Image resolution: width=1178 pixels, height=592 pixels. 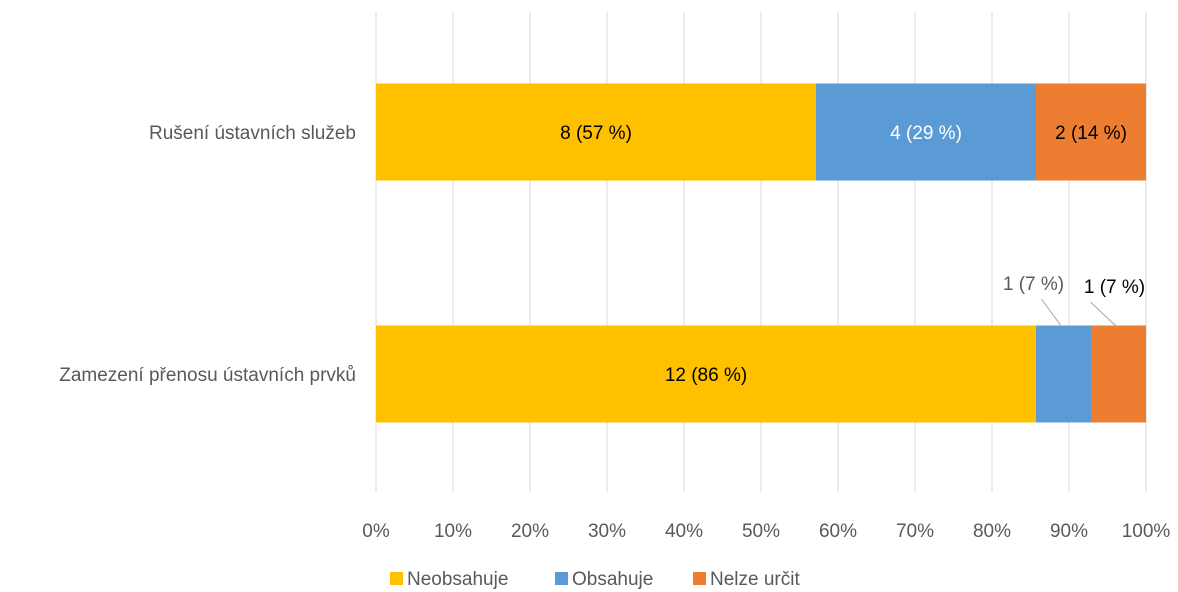 I want to click on category-label: Rušení ústavních služeb, so click(x=252, y=133).